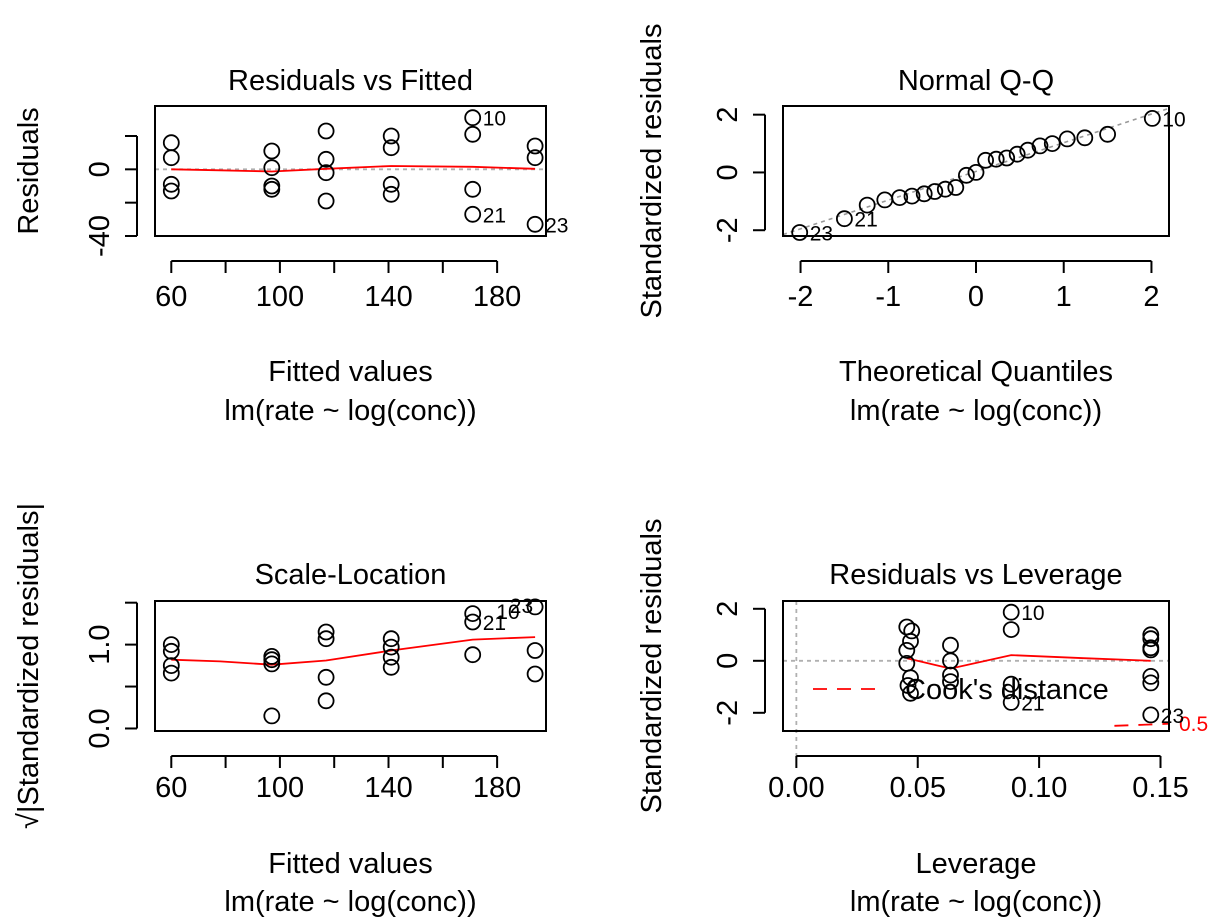 The width and height of the screenshot is (1213, 919). Describe the element at coordinates (29, 170) in the screenshot. I see `y-axis-label: Residuals` at that location.